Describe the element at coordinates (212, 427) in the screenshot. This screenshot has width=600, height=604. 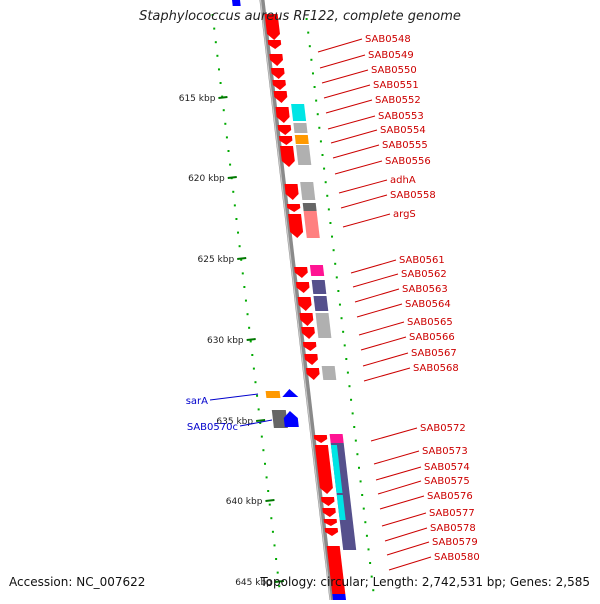
I see `gene-label-sab0570c: SAB0570c` at that location.